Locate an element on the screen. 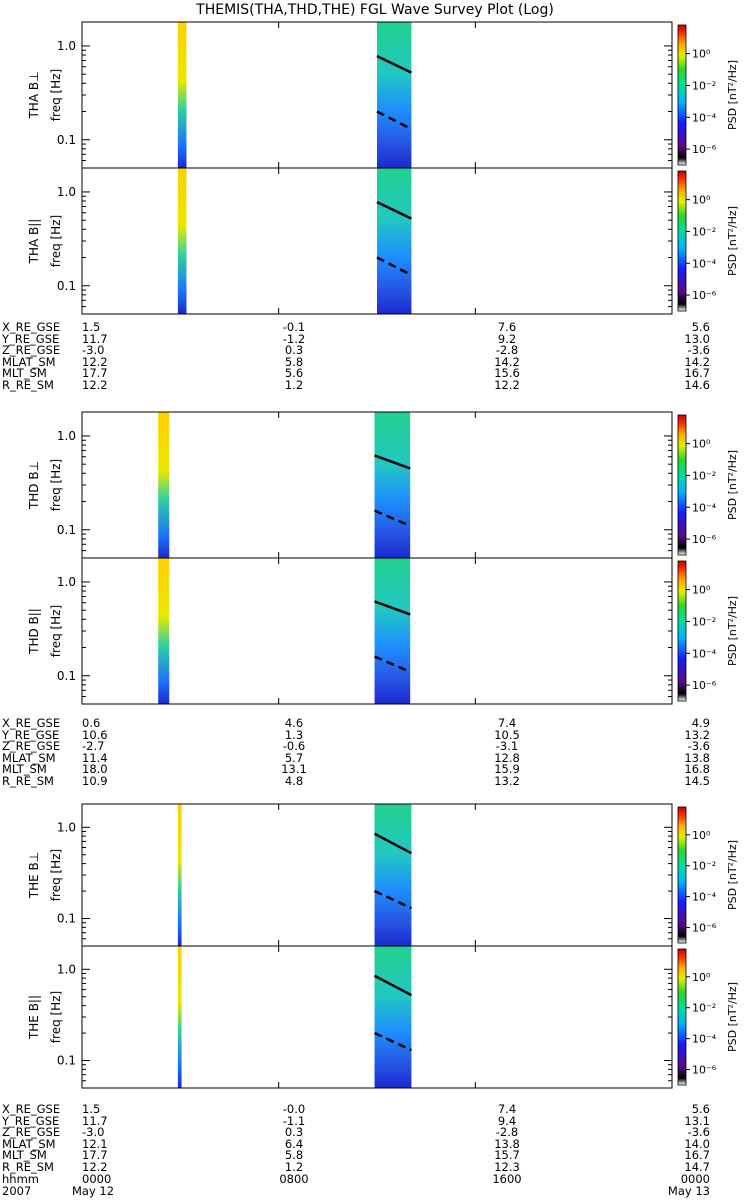 Image resolution: width=750 pixels, height=1200 pixels. ephemeris-row: R_RE_SM 12.2 1.2 12.3 14.7 is located at coordinates (375, 1166).